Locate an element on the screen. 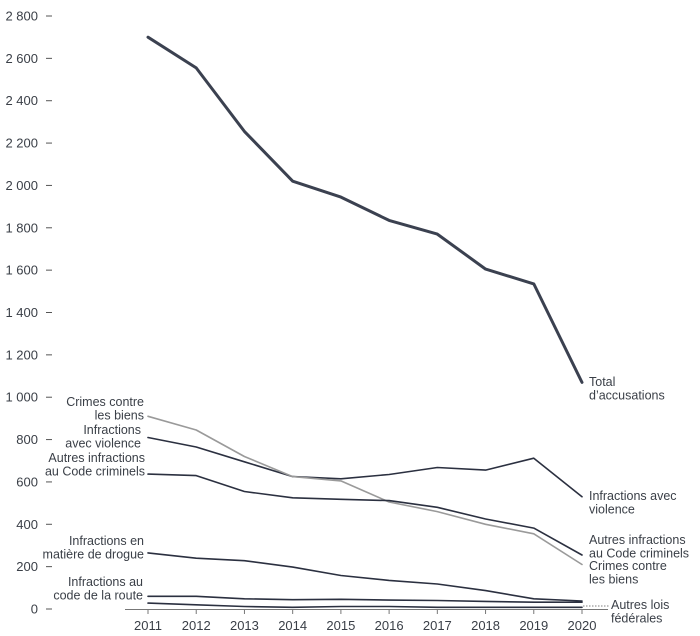 This screenshot has height=636, width=700. y-tick-label: 2 800 is located at coordinates (21, 16).